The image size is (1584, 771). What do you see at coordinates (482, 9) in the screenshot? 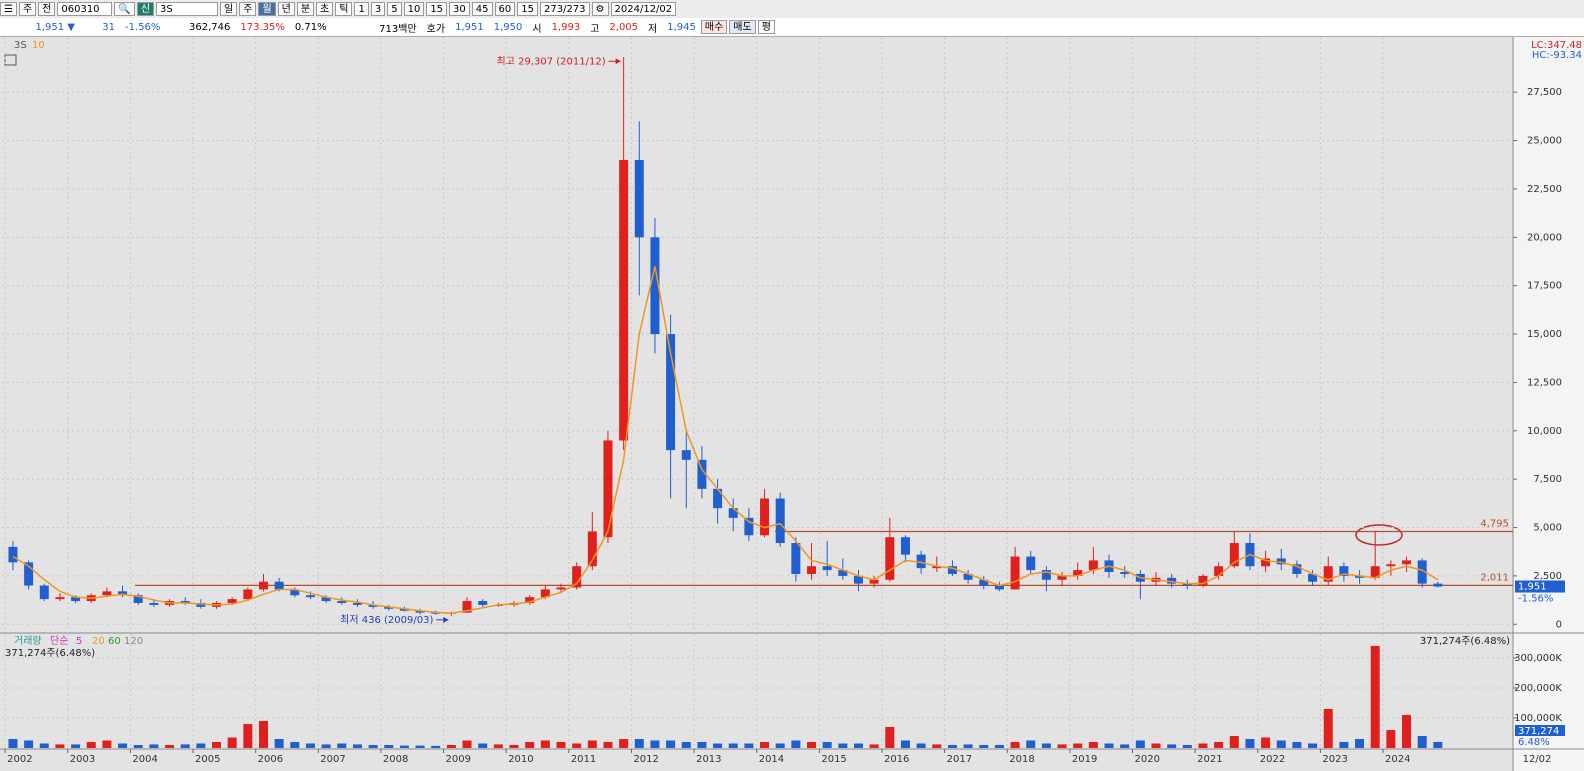
I see `interval-button: 45` at bounding box center [482, 9].